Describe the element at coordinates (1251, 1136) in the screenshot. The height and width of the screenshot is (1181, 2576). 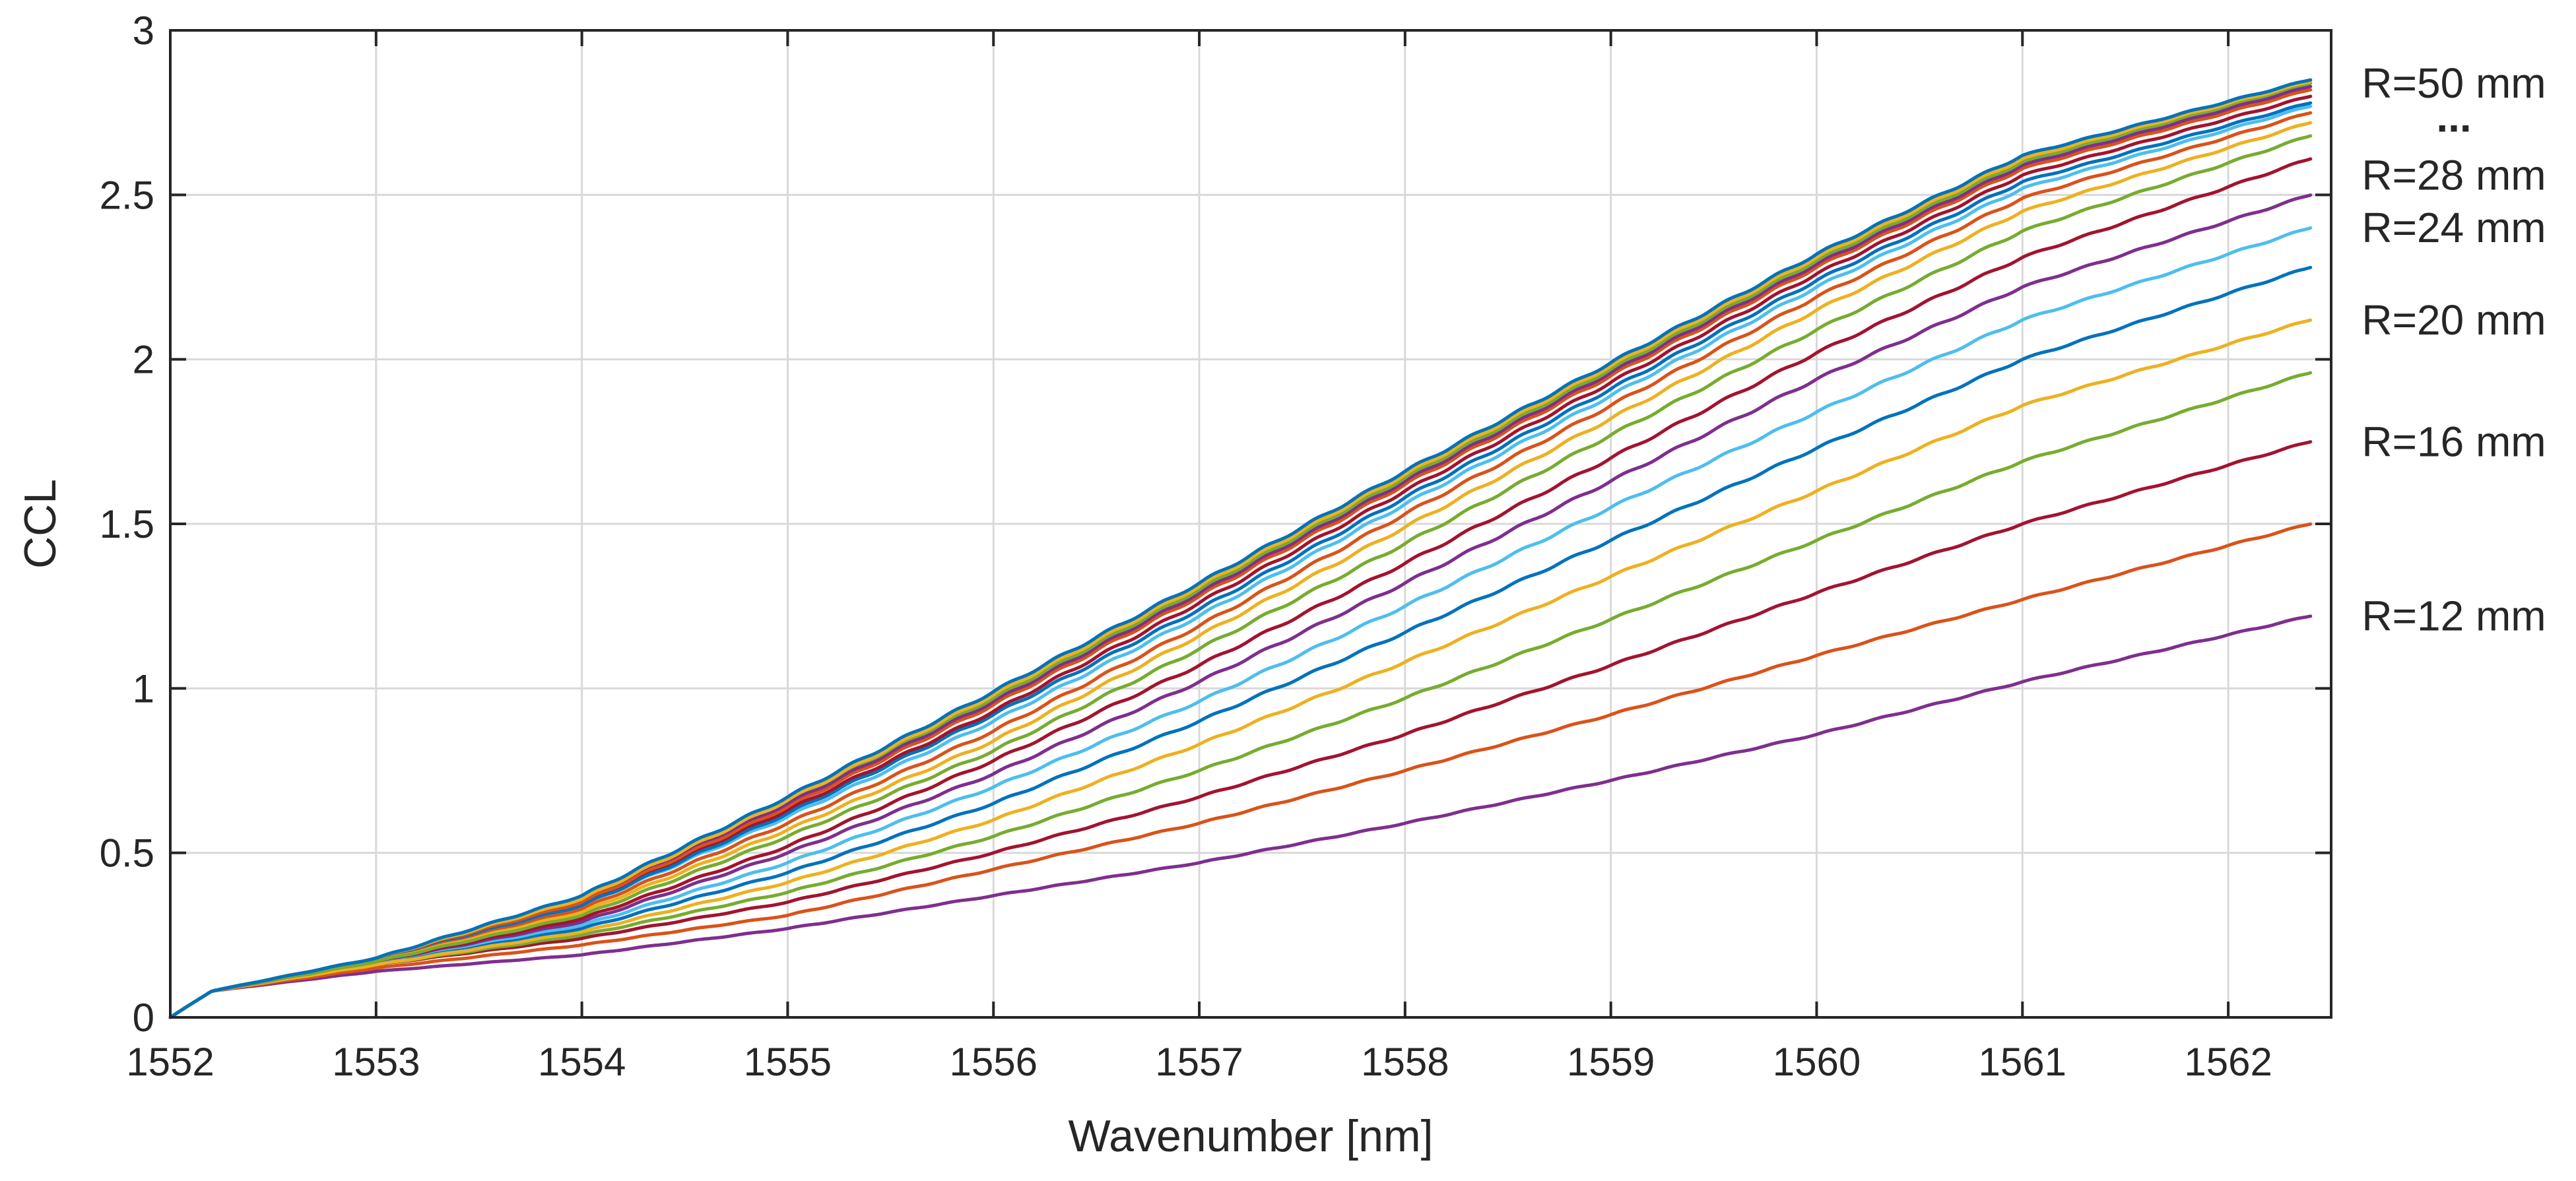
I see `x-axis-label: Wavenumber [nm]` at that location.